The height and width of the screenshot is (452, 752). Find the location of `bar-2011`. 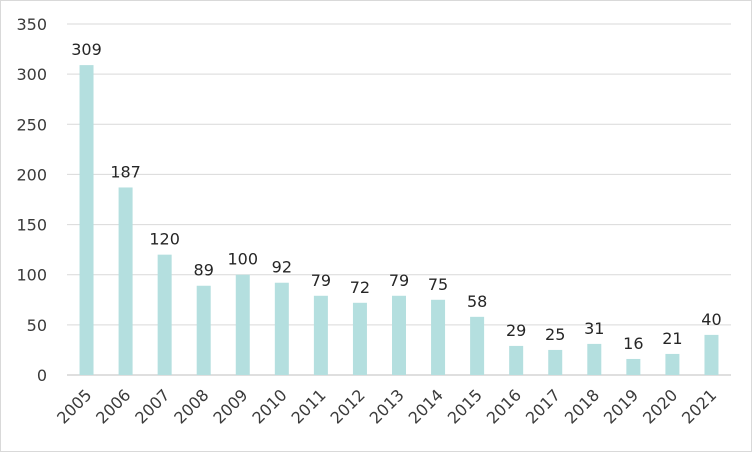

bar-2011 is located at coordinates (320, 335).